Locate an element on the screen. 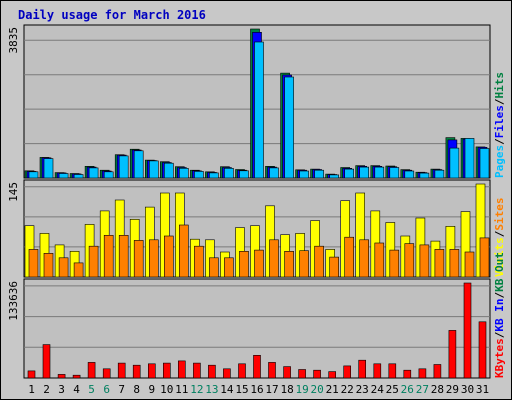 The height and width of the screenshot is (400, 512). x-tick-label-29: 29 is located at coordinates (452, 389).